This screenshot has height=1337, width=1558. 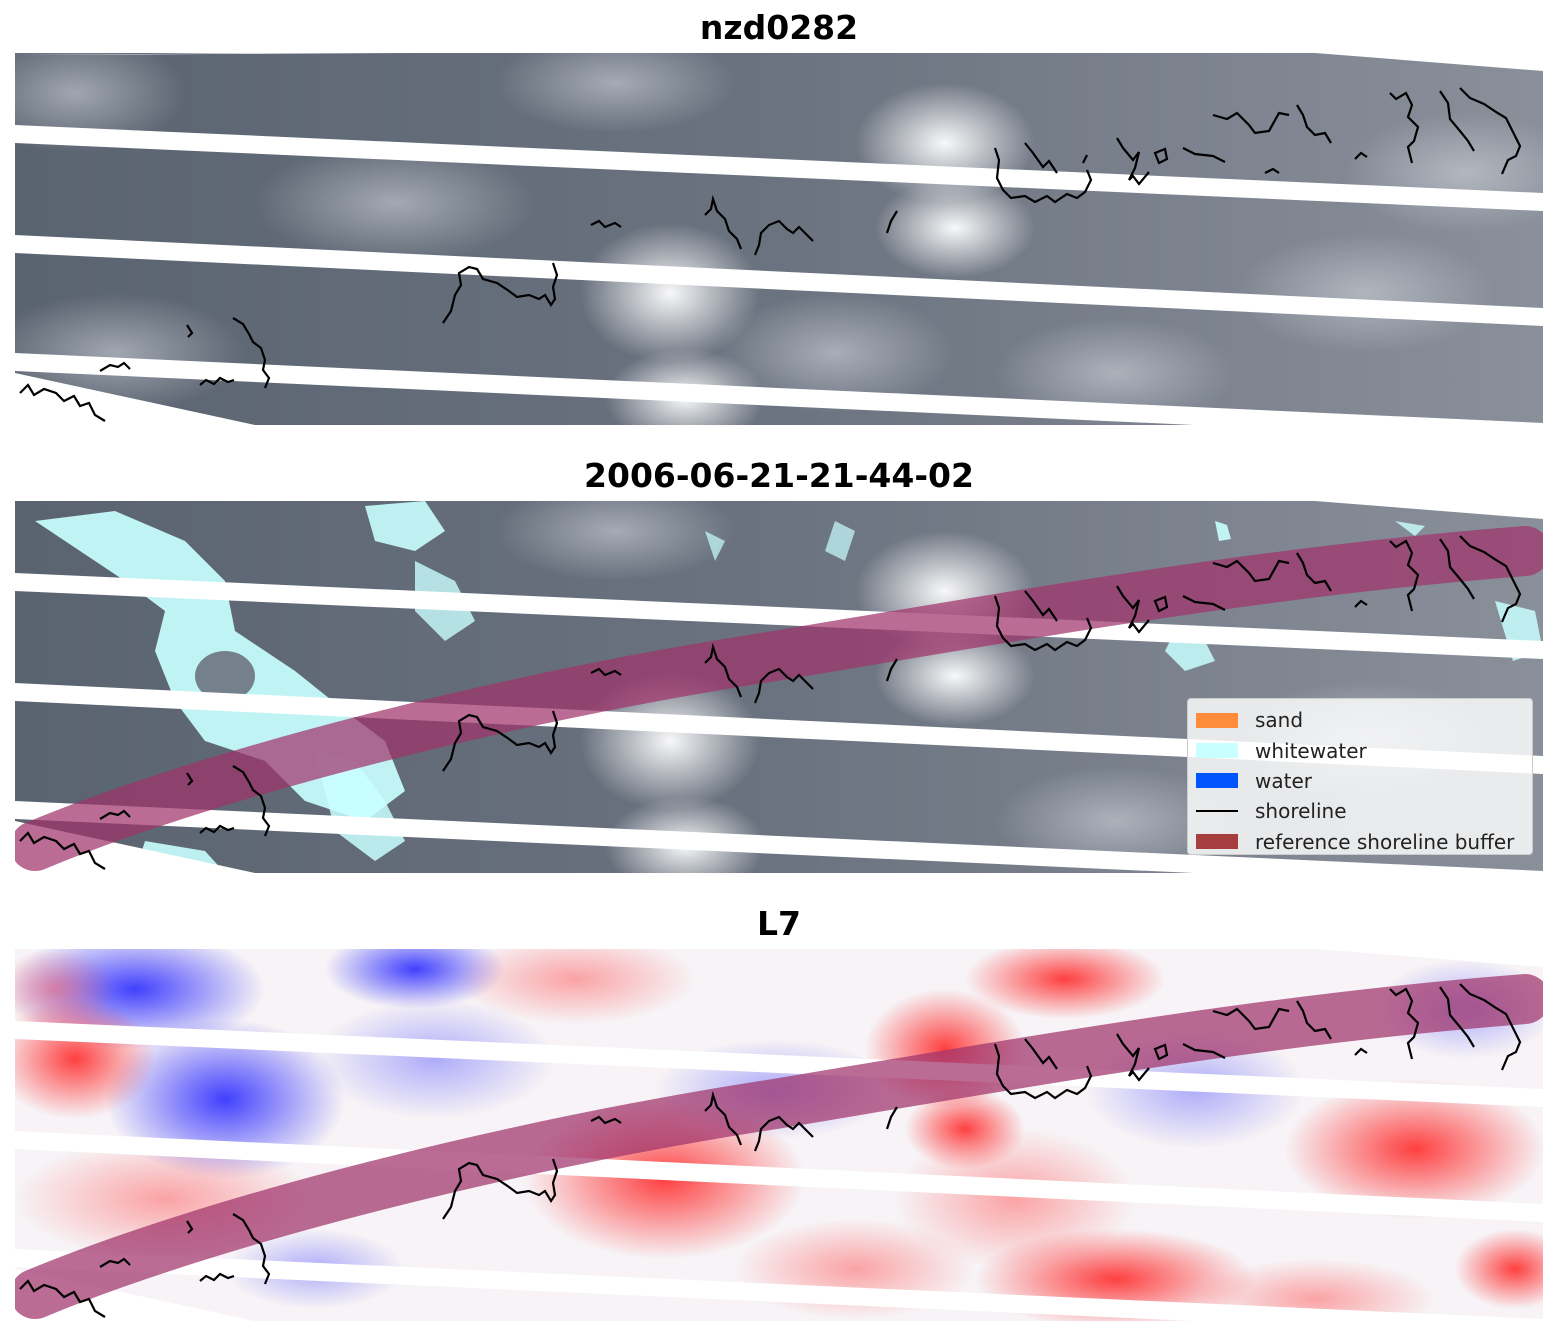 I want to click on water-swatch, so click(x=1217, y=781).